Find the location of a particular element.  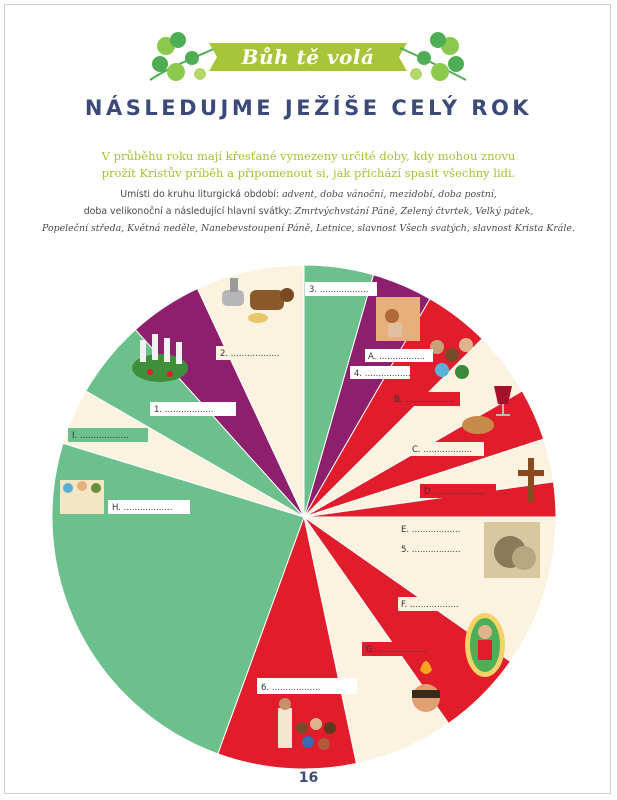

ribbon-text: Bůh tě volá is located at coordinates (308, 57).